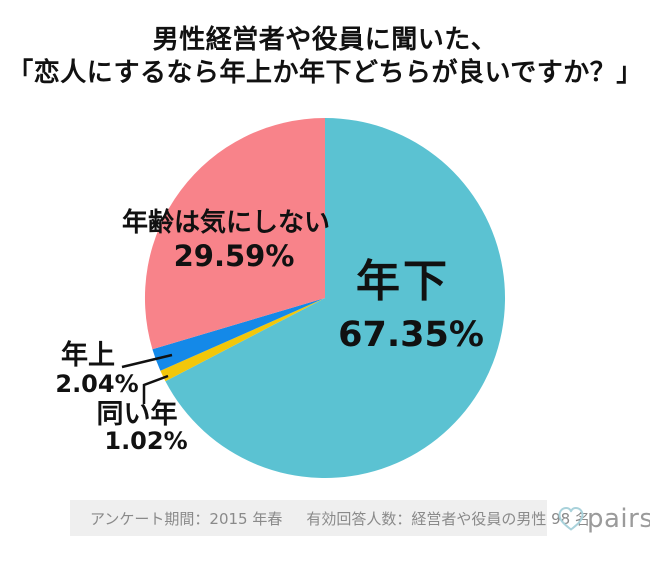 This screenshot has height=571, width=650. I want to click on footer-bar: アンケート期間：2015 年春 有効回答人数：経営者や役員の男性 98 名, so click(330, 518).